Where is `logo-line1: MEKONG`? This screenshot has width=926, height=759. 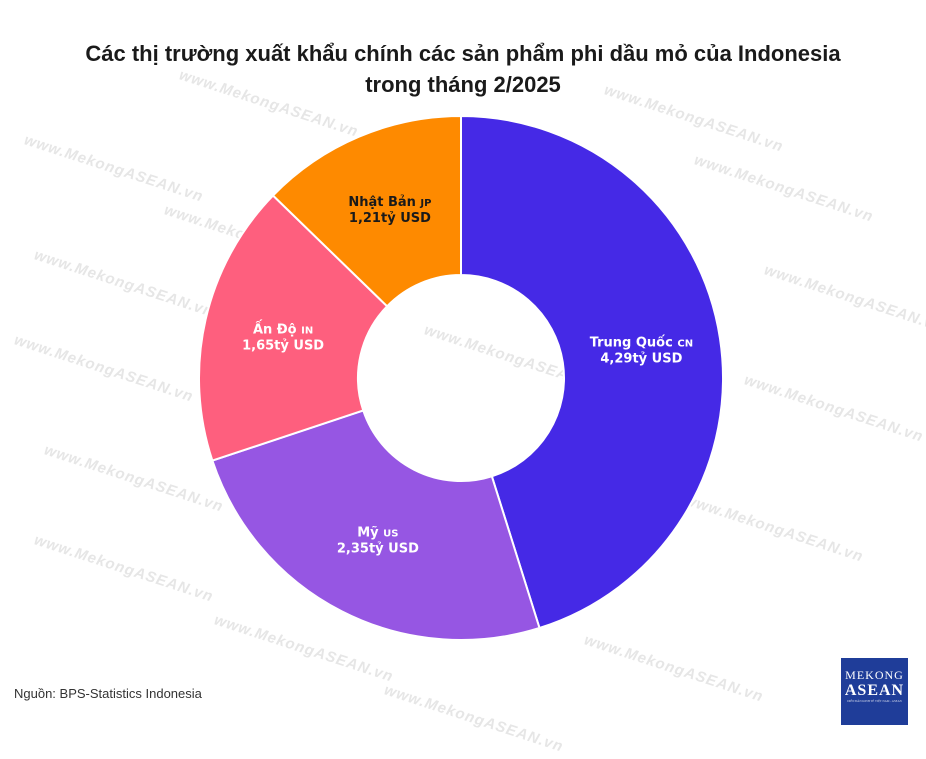
logo-line1: MEKONG is located at coordinates (874, 675).